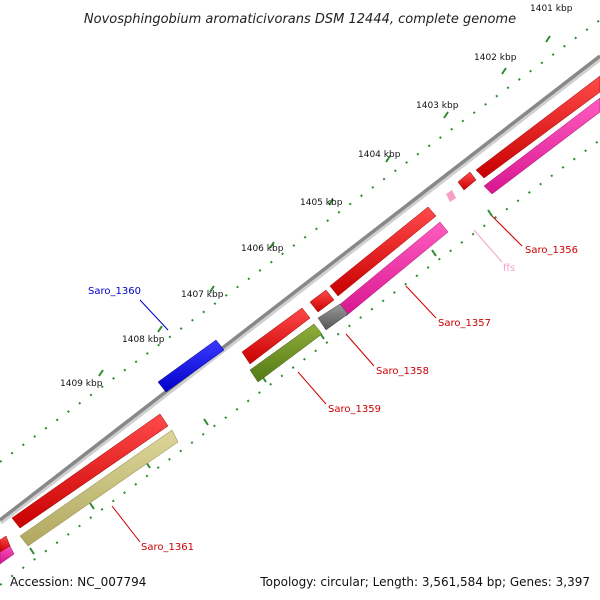 Image resolution: width=600 pixels, height=600 pixels. What do you see at coordinates (78, 582) in the screenshot?
I see `accession-text: Accession: NC_007794` at bounding box center [78, 582].